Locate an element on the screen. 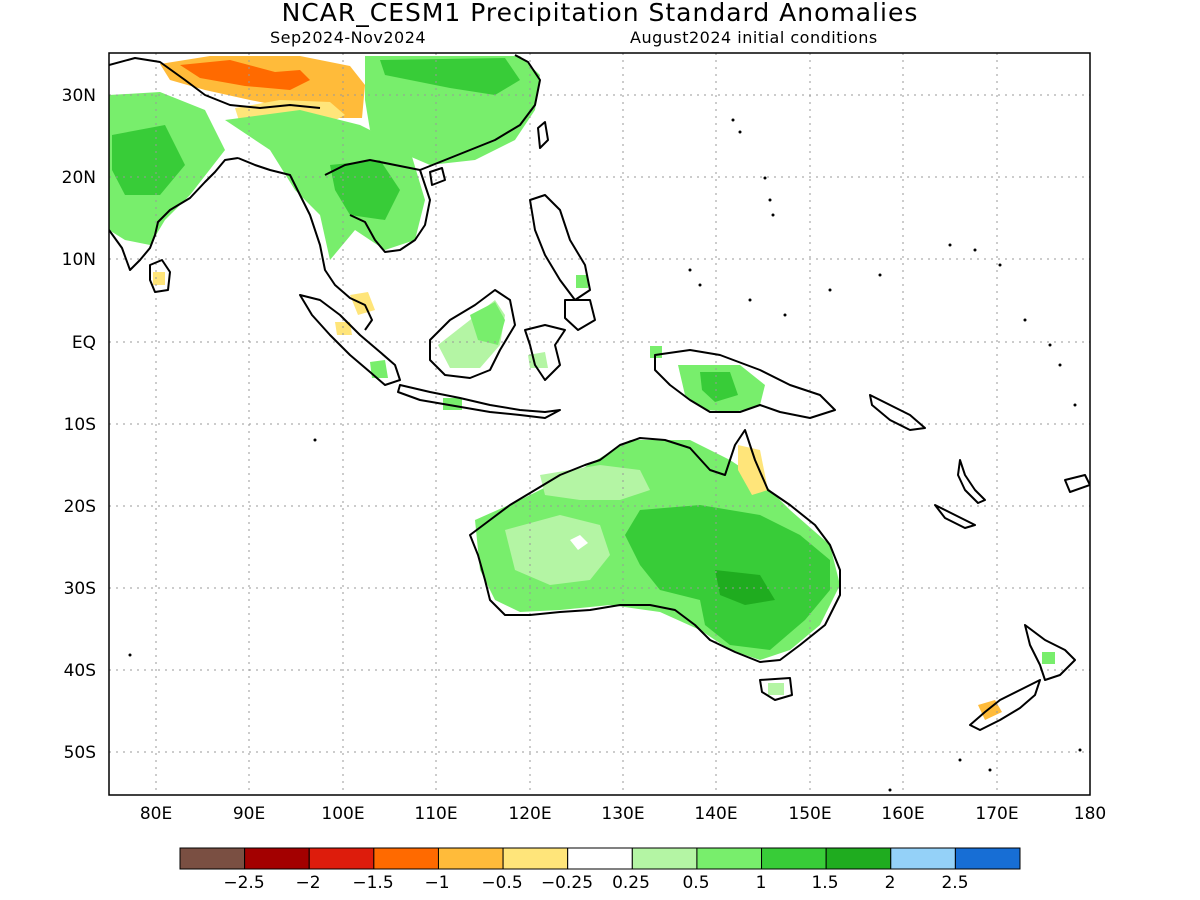 This screenshot has height=900, width=1200. china-wet-core is located at coordinates (450, 76).